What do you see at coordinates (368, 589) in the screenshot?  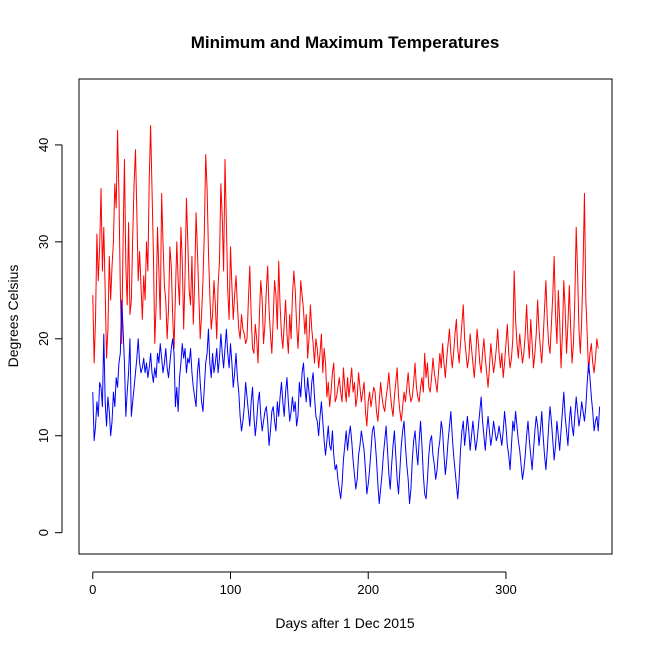 I see `x-tick-label: 200` at bounding box center [368, 589].